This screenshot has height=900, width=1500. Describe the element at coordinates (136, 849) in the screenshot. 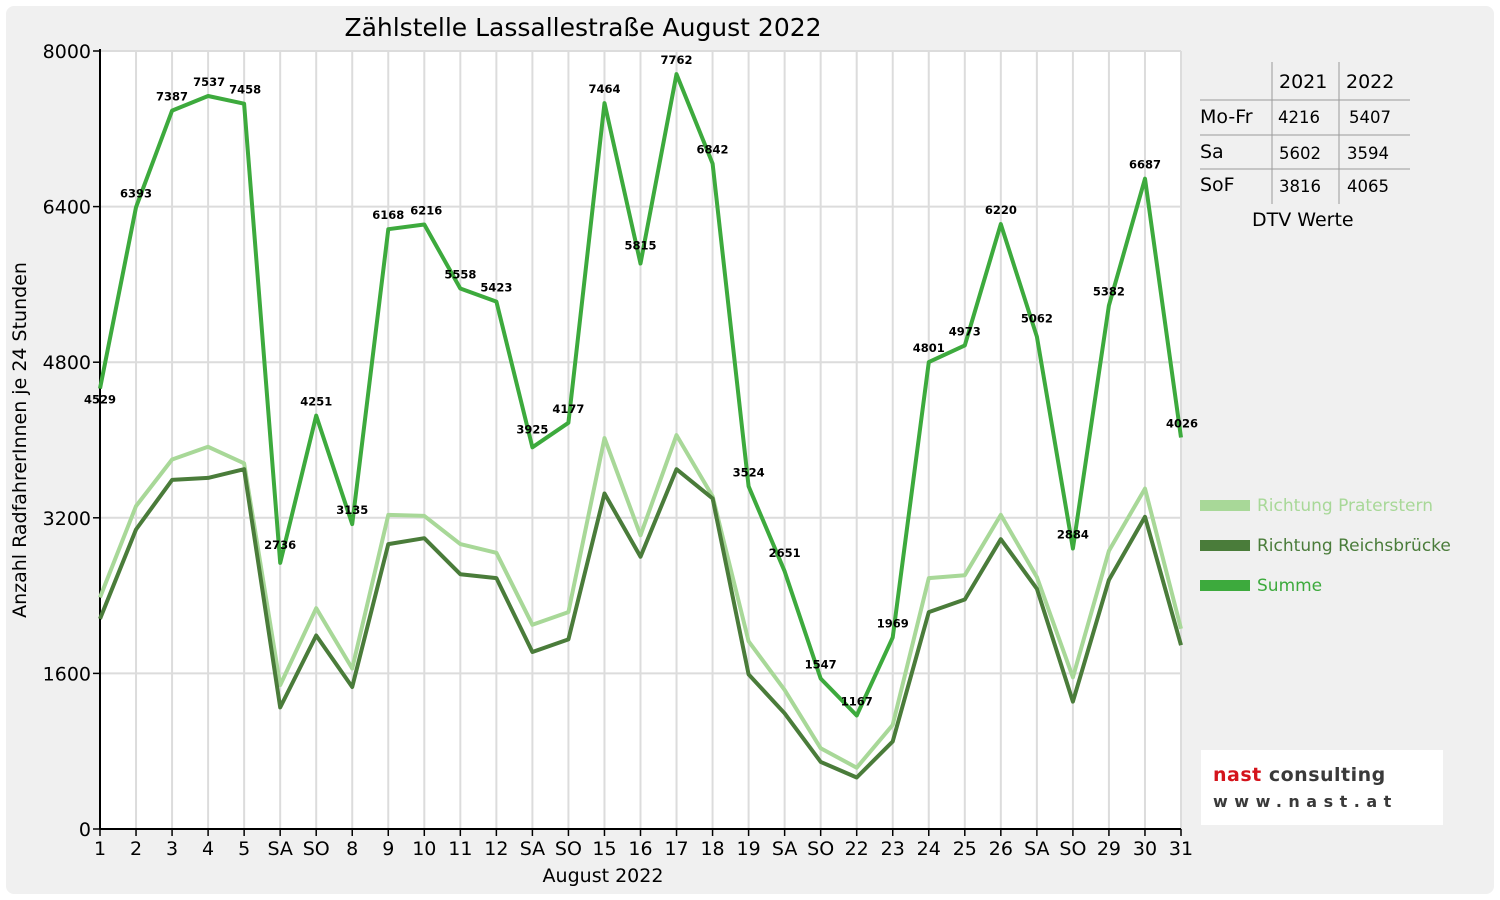

I see `x-tick-label: 2` at that location.